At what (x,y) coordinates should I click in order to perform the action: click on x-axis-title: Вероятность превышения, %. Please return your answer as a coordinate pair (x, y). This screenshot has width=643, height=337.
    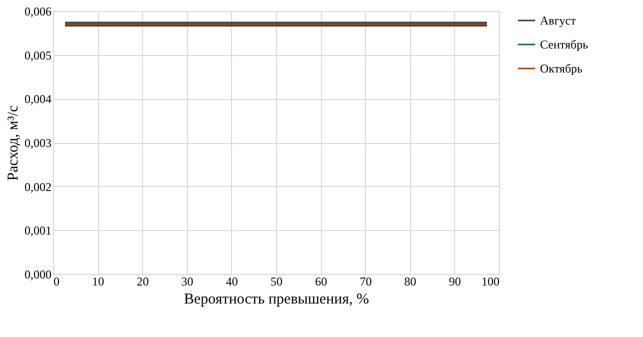
    Looking at the image, I should click on (277, 300).